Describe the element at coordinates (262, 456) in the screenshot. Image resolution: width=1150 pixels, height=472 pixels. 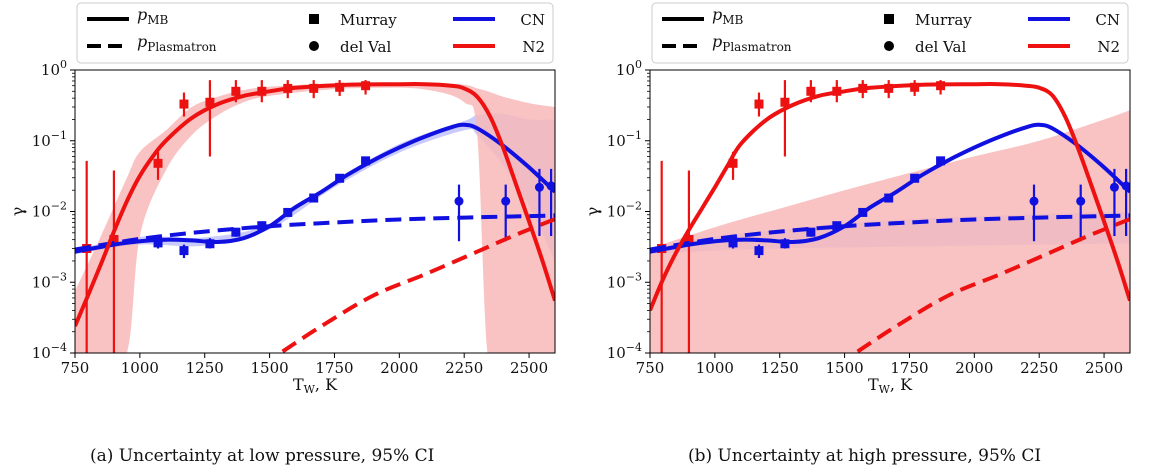
I see `caption-a: (a) Uncertainty at low pressure, 95% CI` at that location.